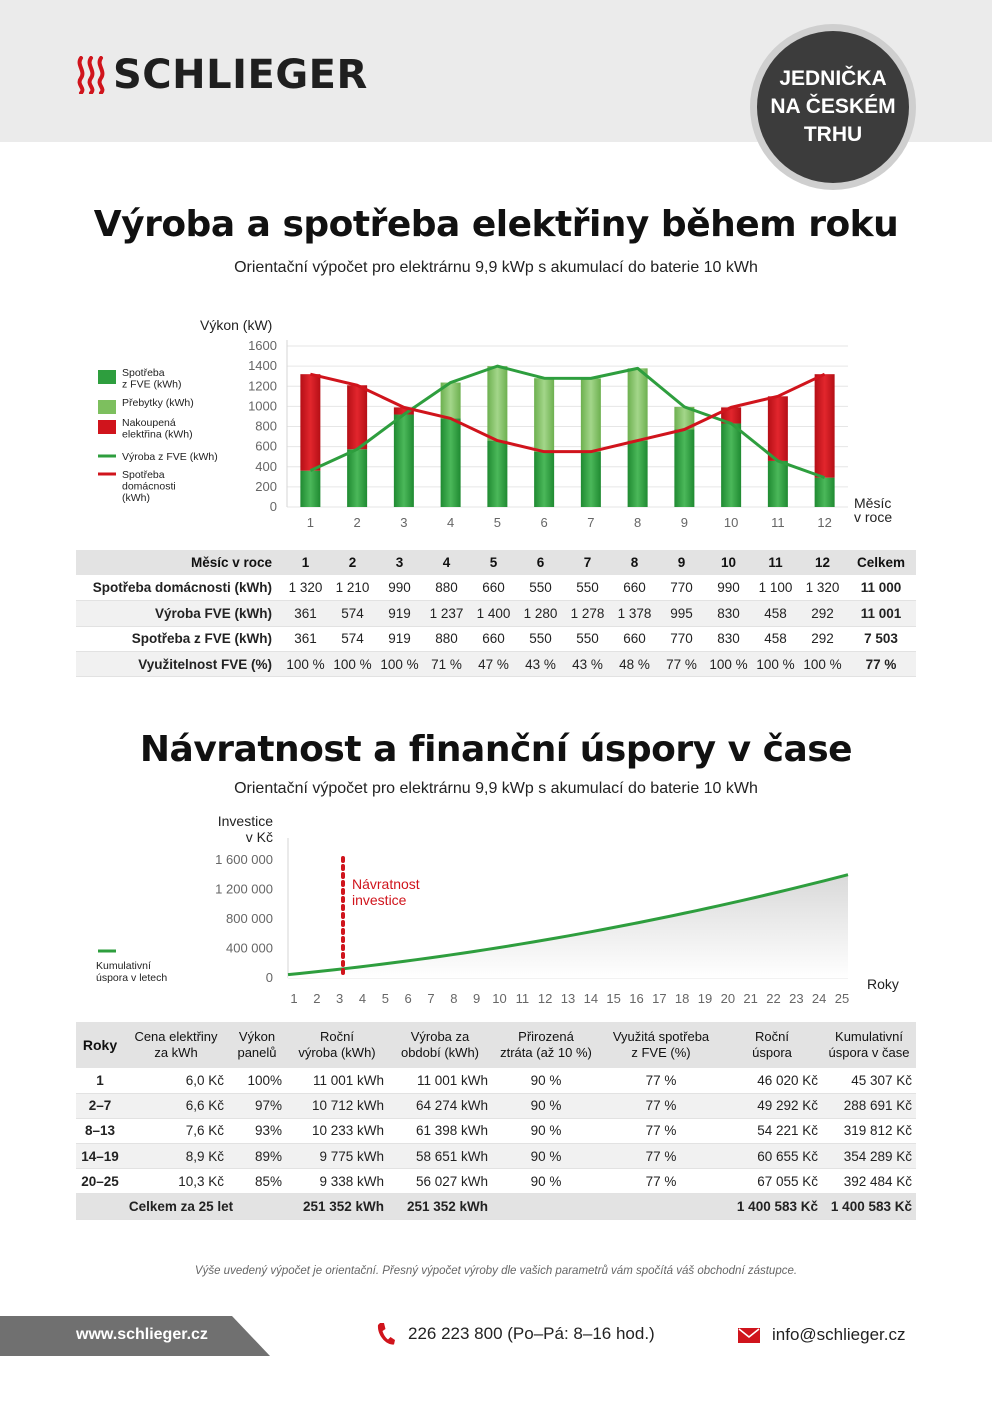 This screenshot has height=1403, width=992. What do you see at coordinates (531, 1333) in the screenshot?
I see `phone-number: 226 223 800 (Po–Pá: 8–16 hod.)` at bounding box center [531, 1333].